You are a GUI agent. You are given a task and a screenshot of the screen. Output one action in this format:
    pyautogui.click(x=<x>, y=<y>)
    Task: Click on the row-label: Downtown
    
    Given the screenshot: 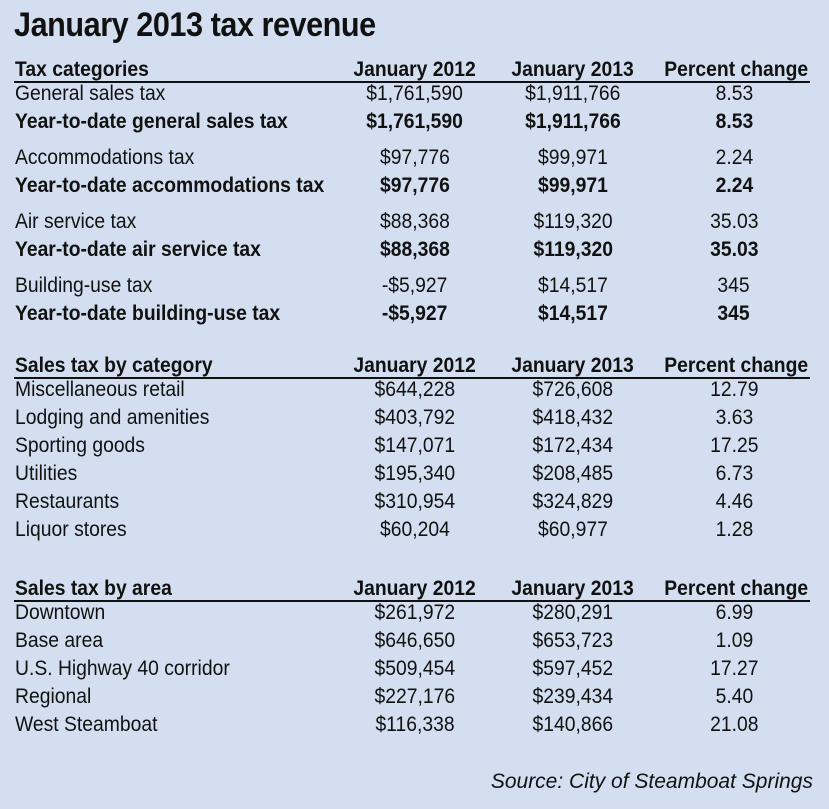 What is the action you would take?
    pyautogui.click(x=60, y=612)
    